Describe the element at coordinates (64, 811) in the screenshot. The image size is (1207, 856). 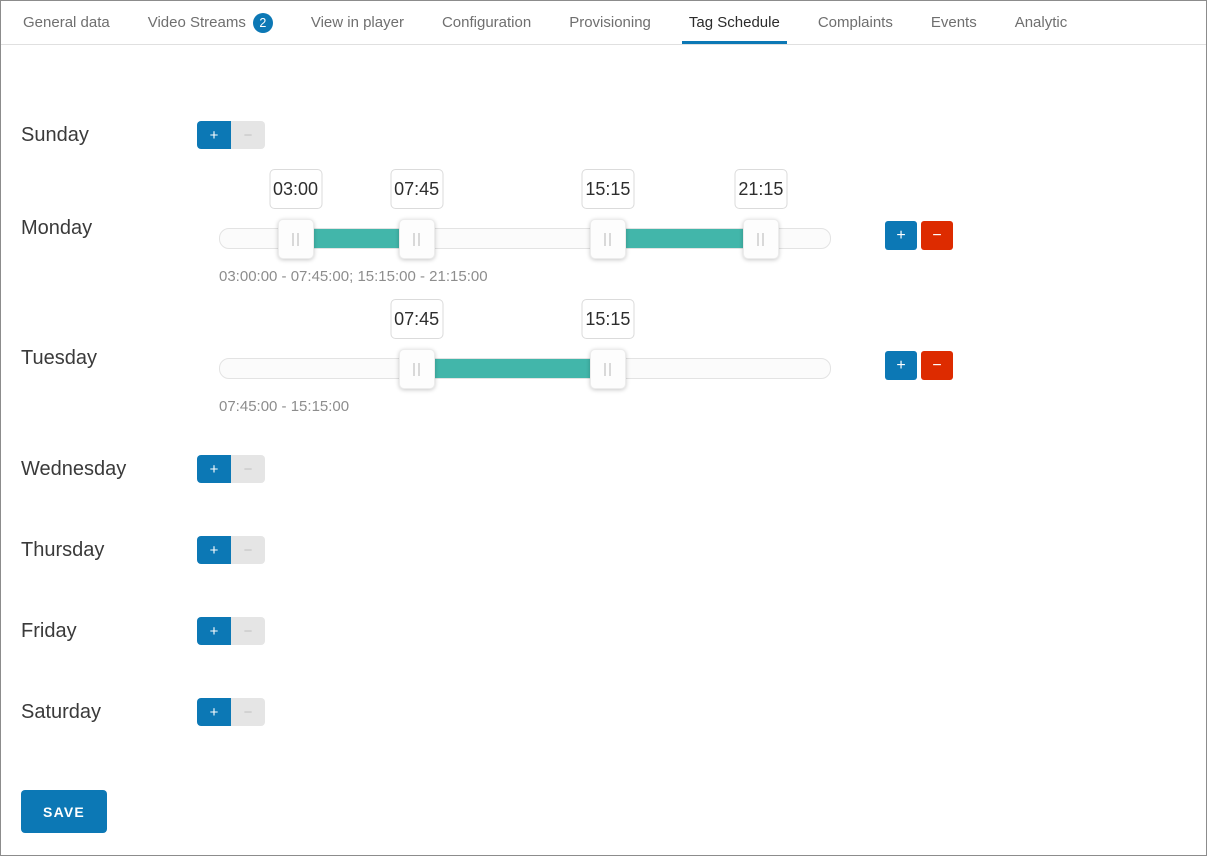
I see `save-button: SAVE` at that location.